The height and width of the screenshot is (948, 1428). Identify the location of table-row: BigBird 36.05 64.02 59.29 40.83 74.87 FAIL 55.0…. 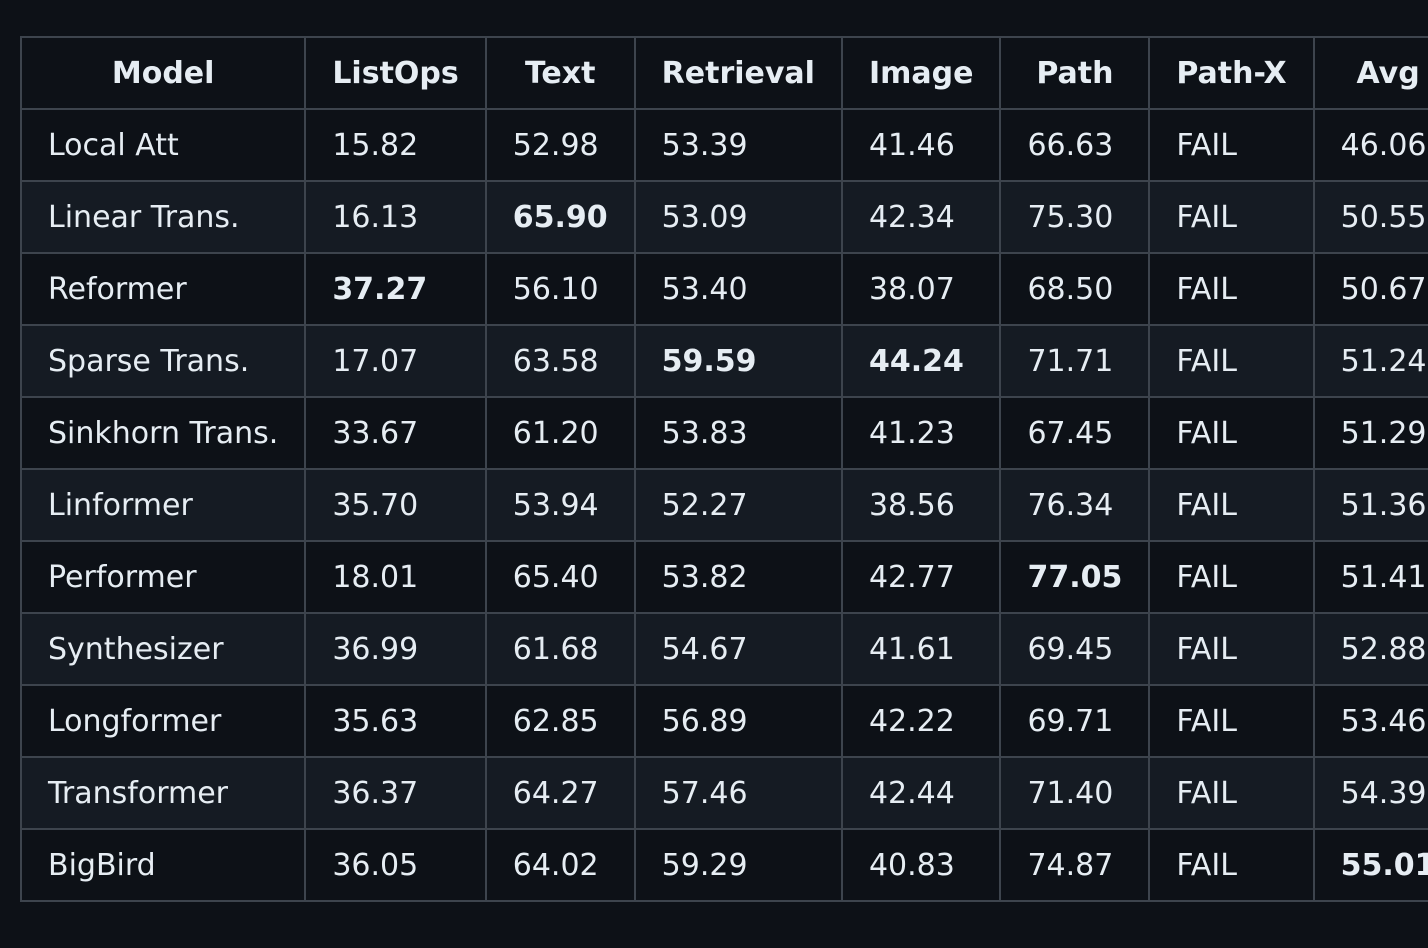
(723, 865).